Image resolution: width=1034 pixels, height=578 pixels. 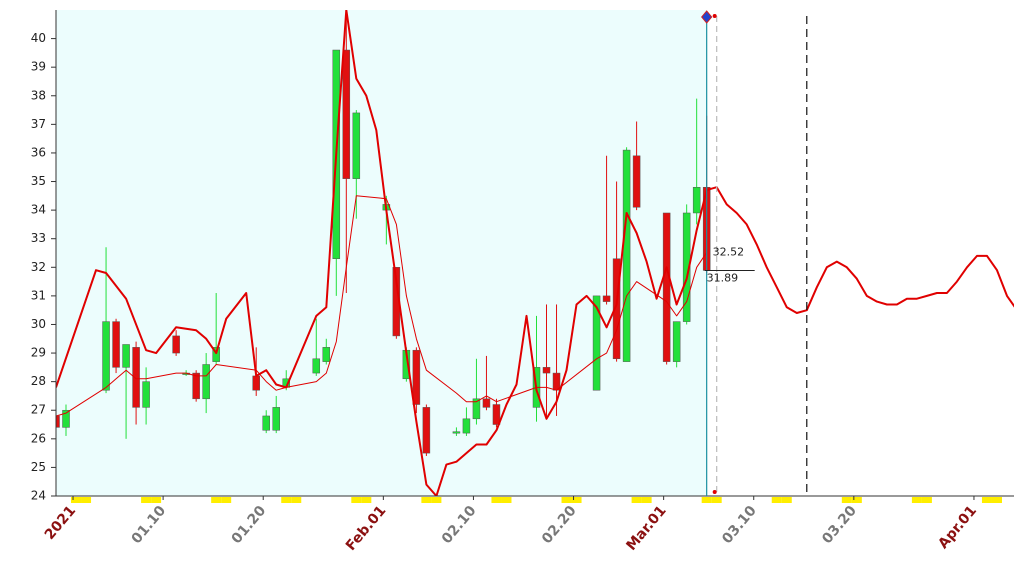 I want to click on y-tick-label: 35, so click(x=38, y=181).